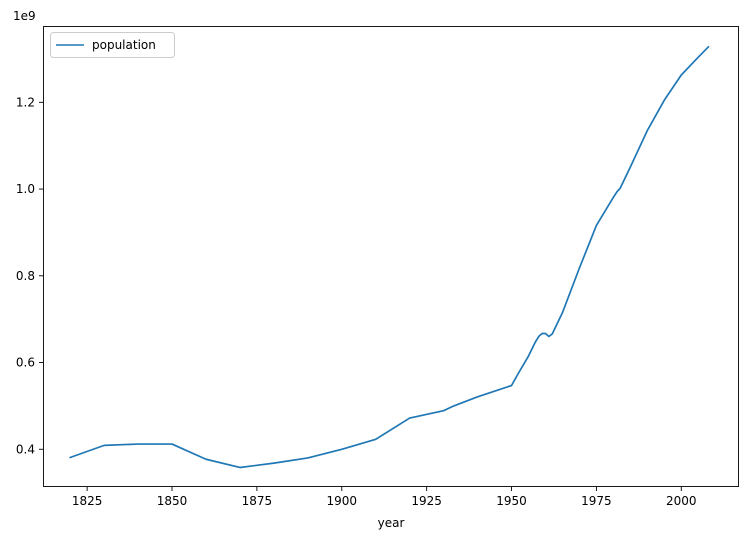 The image size is (749, 540). I want to click on legend: population, so click(112, 45).